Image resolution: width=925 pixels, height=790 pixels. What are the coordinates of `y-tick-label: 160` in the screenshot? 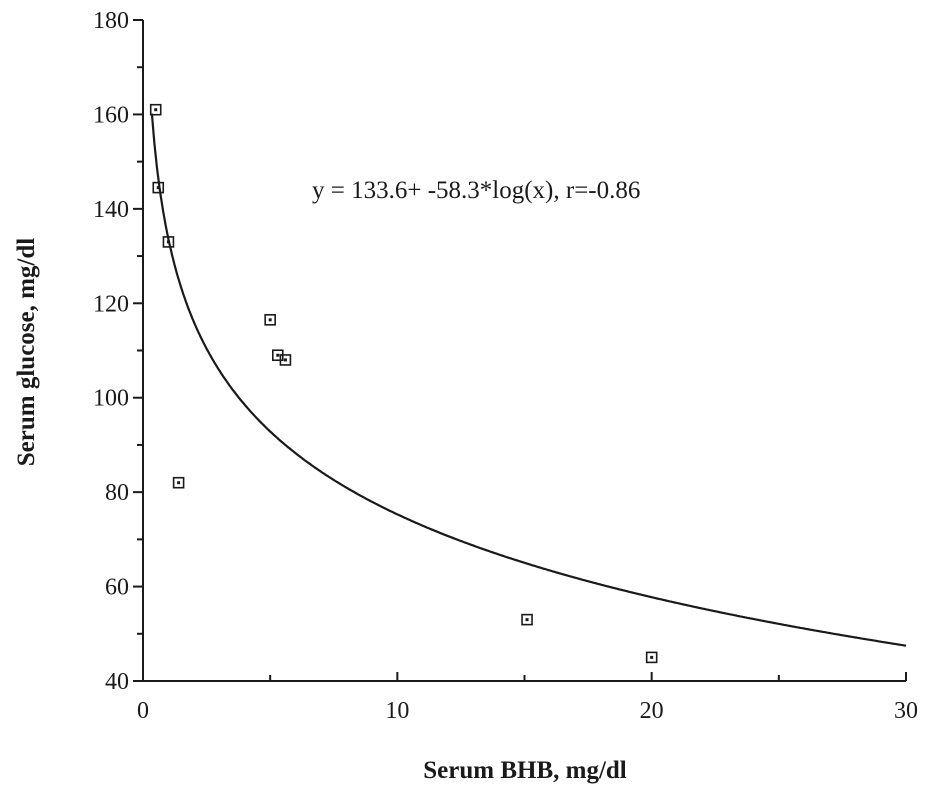 It's located at (111, 115).